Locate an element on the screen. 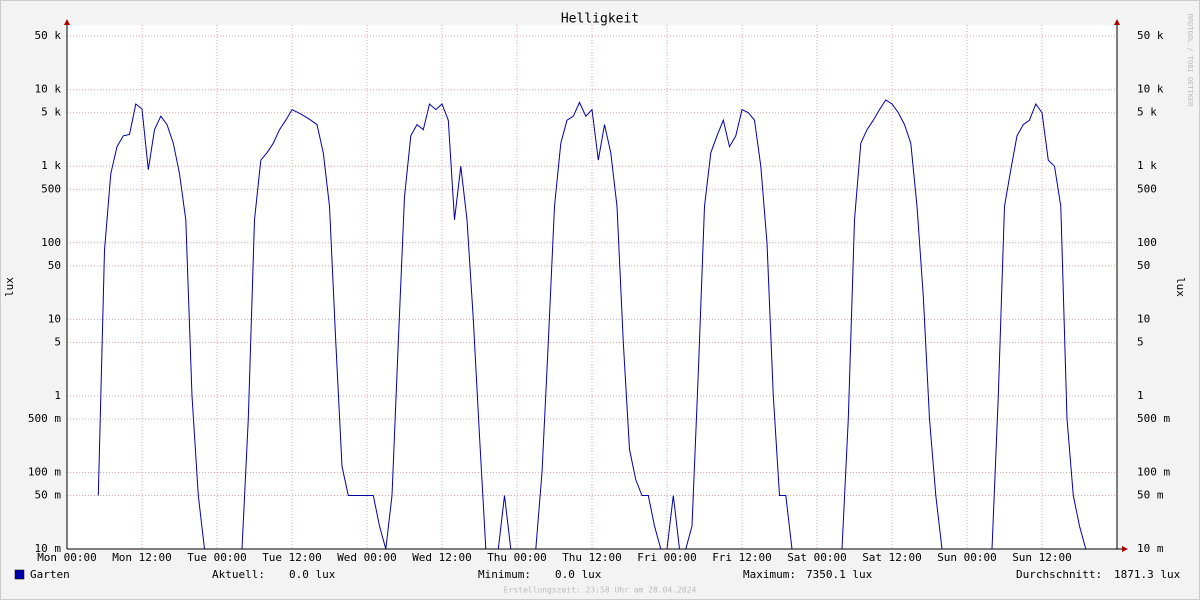  y2-tick-label: 50 m is located at coordinates (1150, 494).